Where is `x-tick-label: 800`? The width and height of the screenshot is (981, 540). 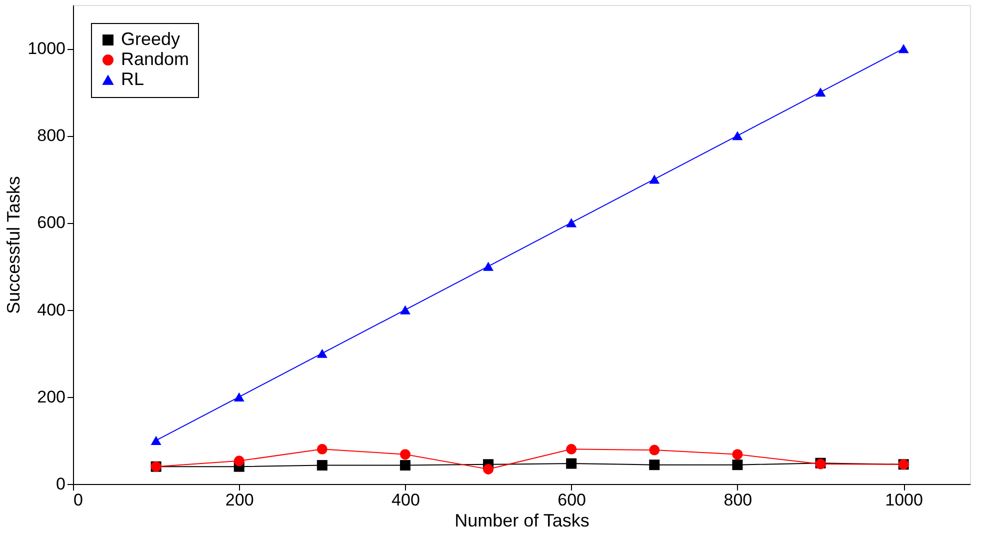 x-tick-label: 800 is located at coordinates (738, 500).